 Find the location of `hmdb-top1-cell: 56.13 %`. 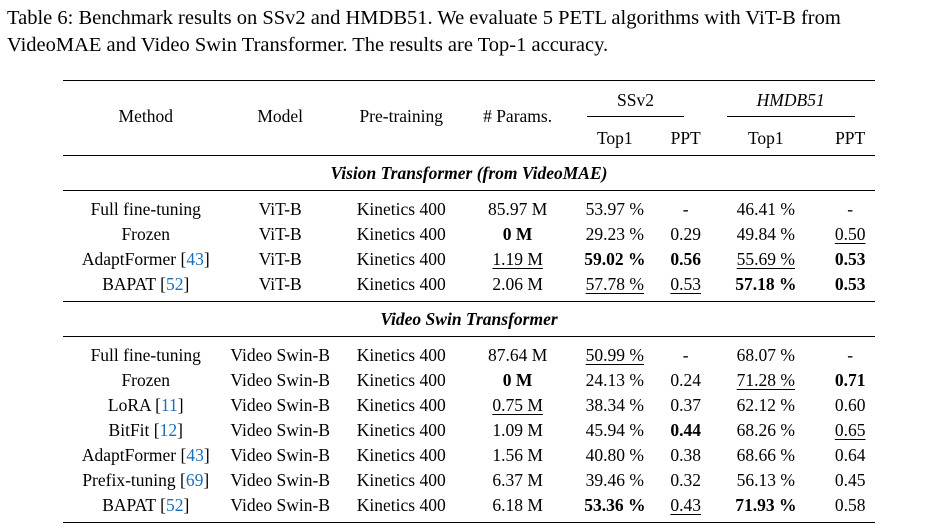

hmdb-top1-cell: 56.13 % is located at coordinates (765, 480).